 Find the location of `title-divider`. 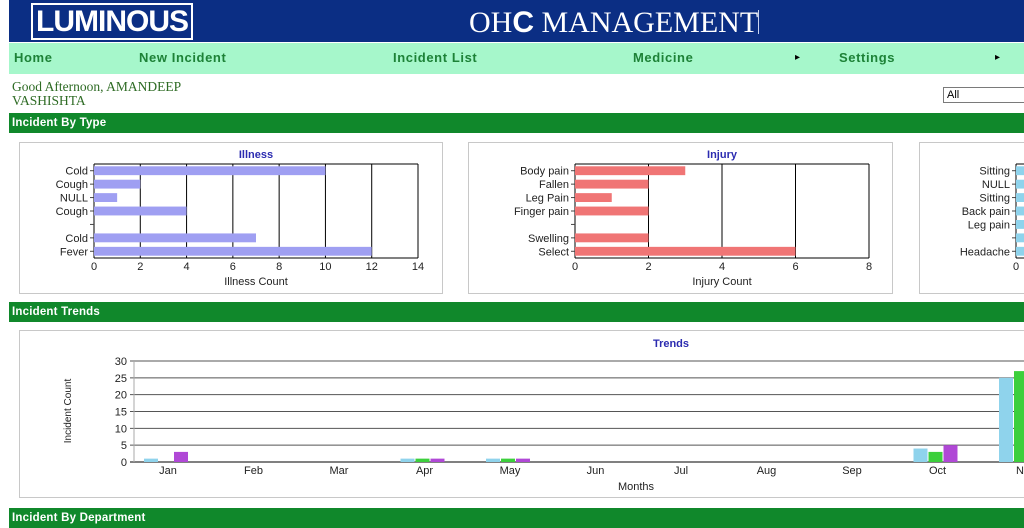

title-divider is located at coordinates (759, 22).